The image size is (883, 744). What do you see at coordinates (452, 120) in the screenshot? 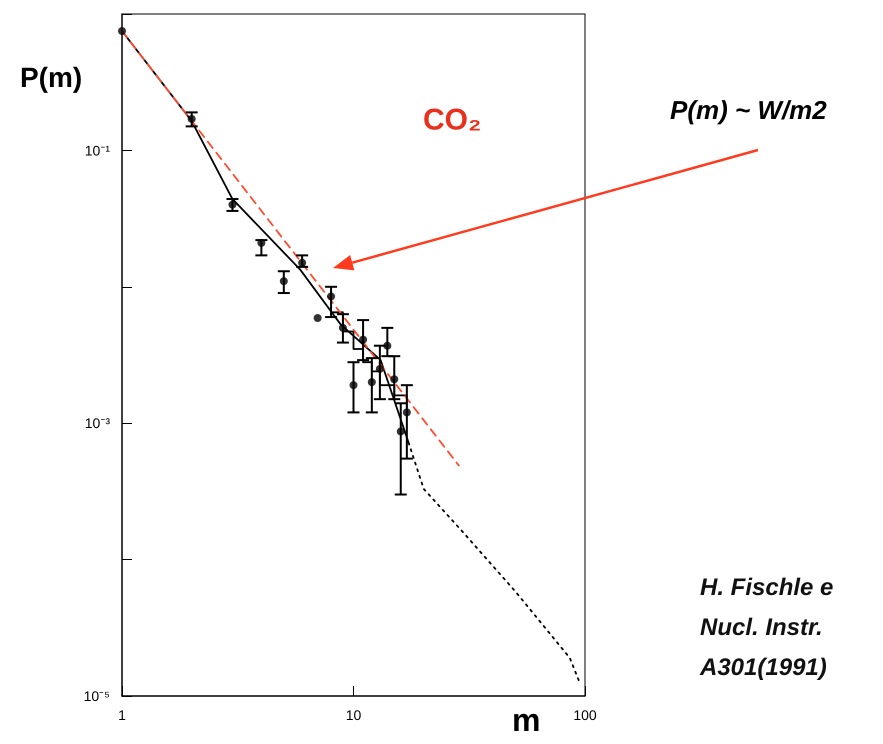
I see `text: CO₂` at bounding box center [452, 120].